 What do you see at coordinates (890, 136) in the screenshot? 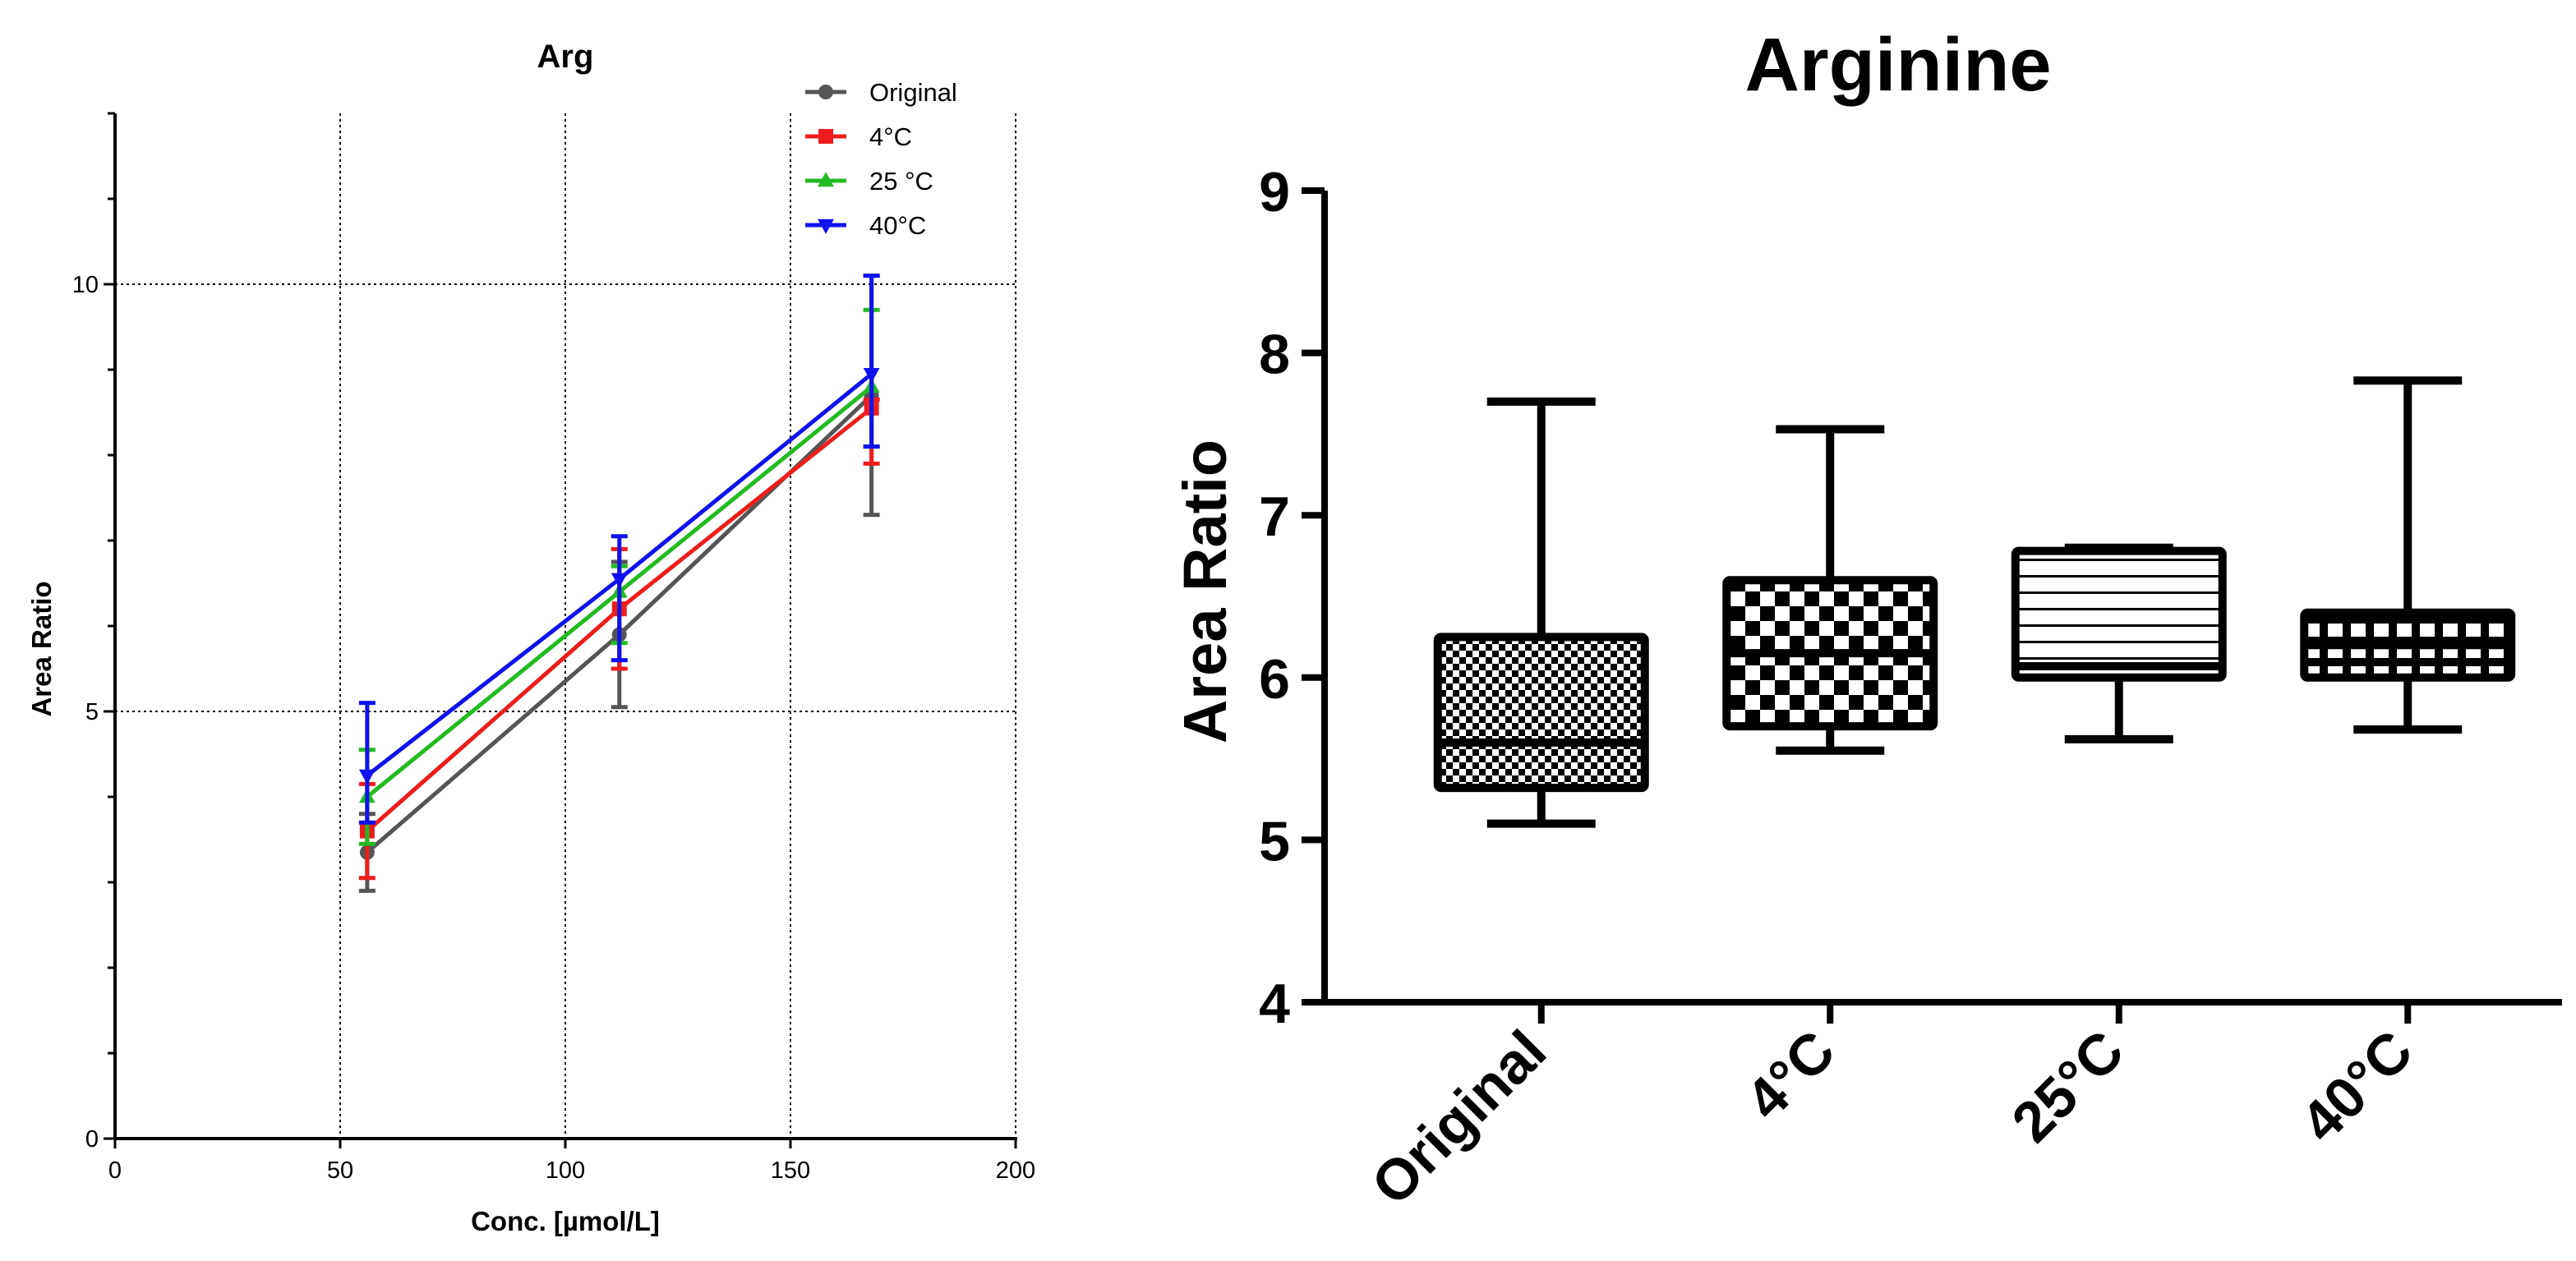
I see `legend-label: 4°C` at bounding box center [890, 136].